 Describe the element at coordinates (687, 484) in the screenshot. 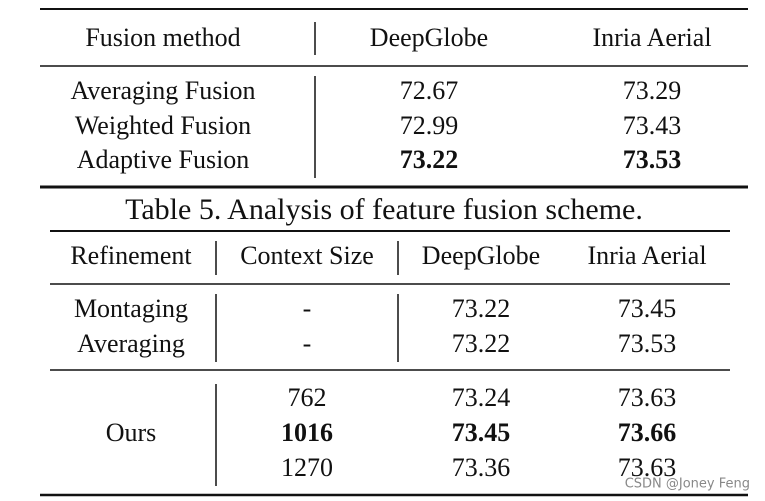

I see `watermark: CSDN @Joney Feng` at that location.